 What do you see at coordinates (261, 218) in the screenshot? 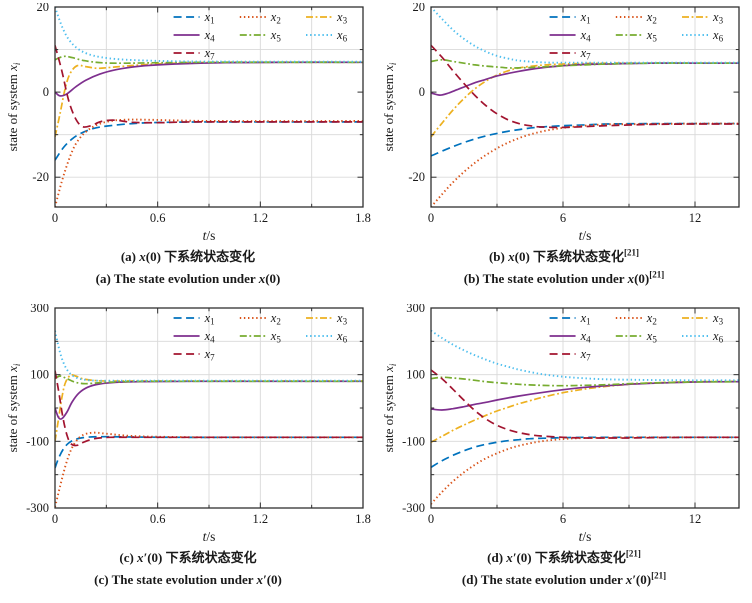
I see `svg-text: 1.2` at bounding box center [261, 218].